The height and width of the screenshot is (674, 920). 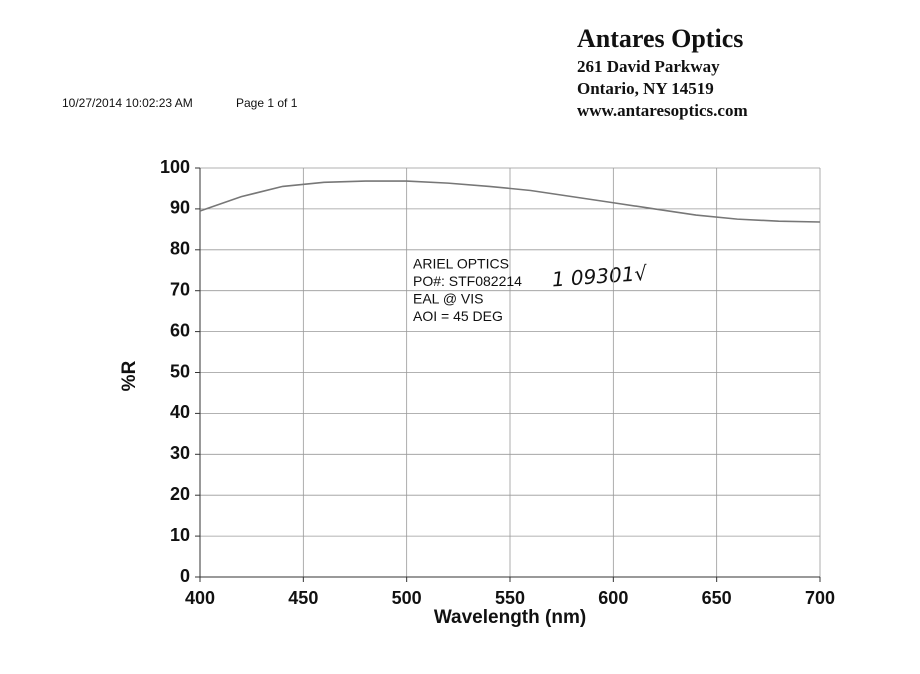 What do you see at coordinates (180, 249) in the screenshot?
I see `y-tick-label: 80` at bounding box center [180, 249].